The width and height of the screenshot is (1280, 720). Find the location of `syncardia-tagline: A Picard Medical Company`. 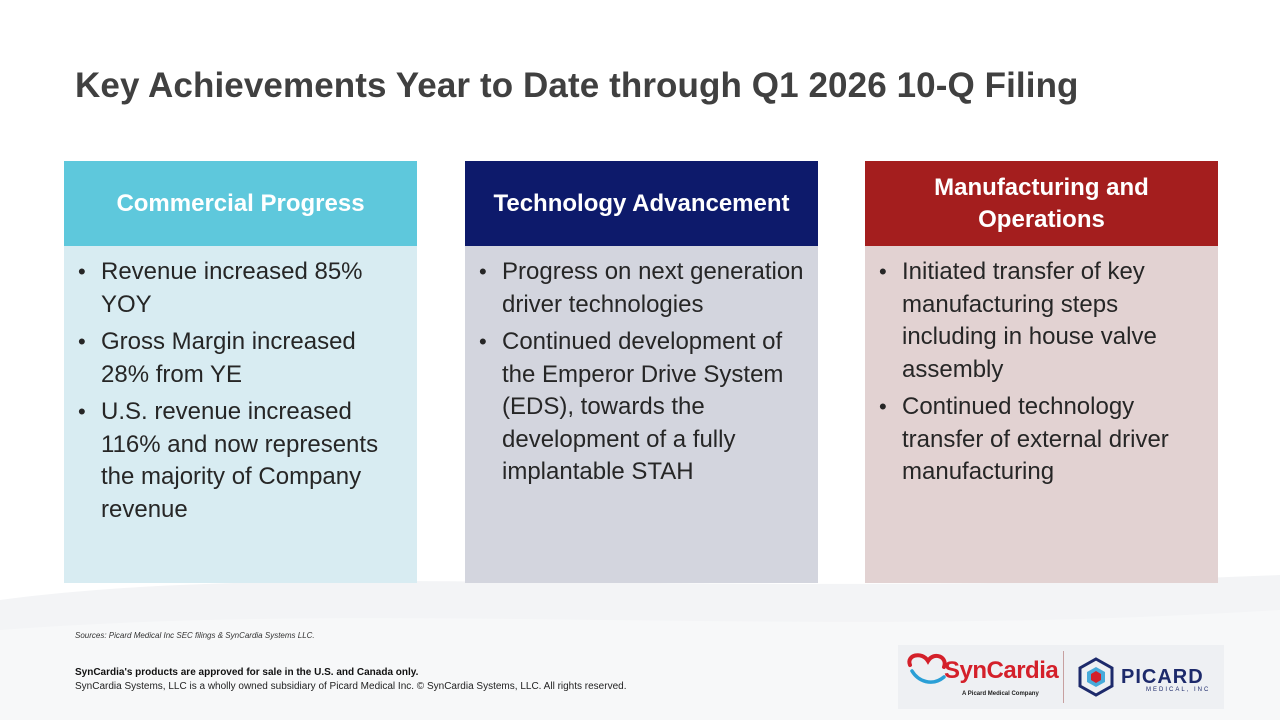

syncardia-tagline: A Picard Medical Company is located at coordinates (1000, 694).